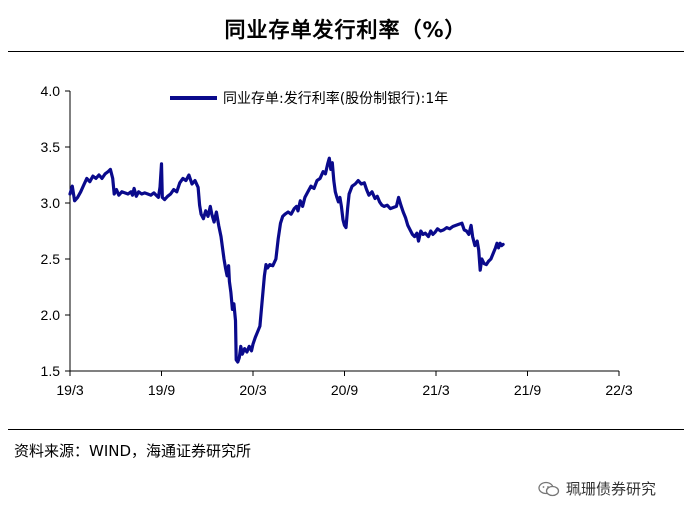 This screenshot has width=691, height=517. I want to click on bottom-rule, so click(346, 429).